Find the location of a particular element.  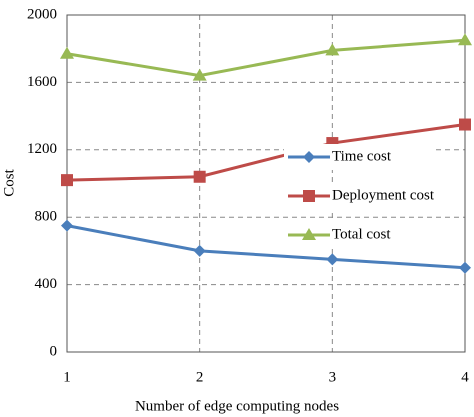

y-tick-label: 0 is located at coordinates (54, 351).